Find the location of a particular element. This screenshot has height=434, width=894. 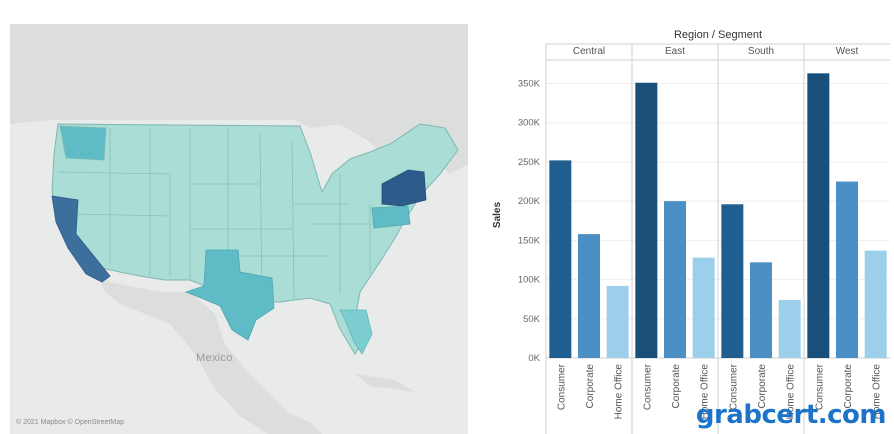

region-header-south: South is located at coordinates (761, 51).